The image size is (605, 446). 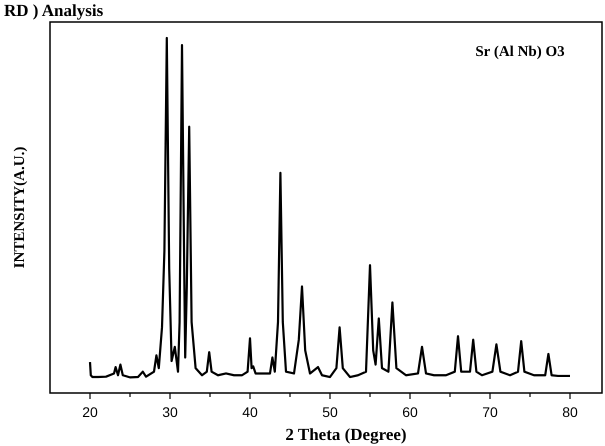 What do you see at coordinates (20, 207) in the screenshot?
I see `y-axis-title: INTENSITY(A.U.)` at bounding box center [20, 207].